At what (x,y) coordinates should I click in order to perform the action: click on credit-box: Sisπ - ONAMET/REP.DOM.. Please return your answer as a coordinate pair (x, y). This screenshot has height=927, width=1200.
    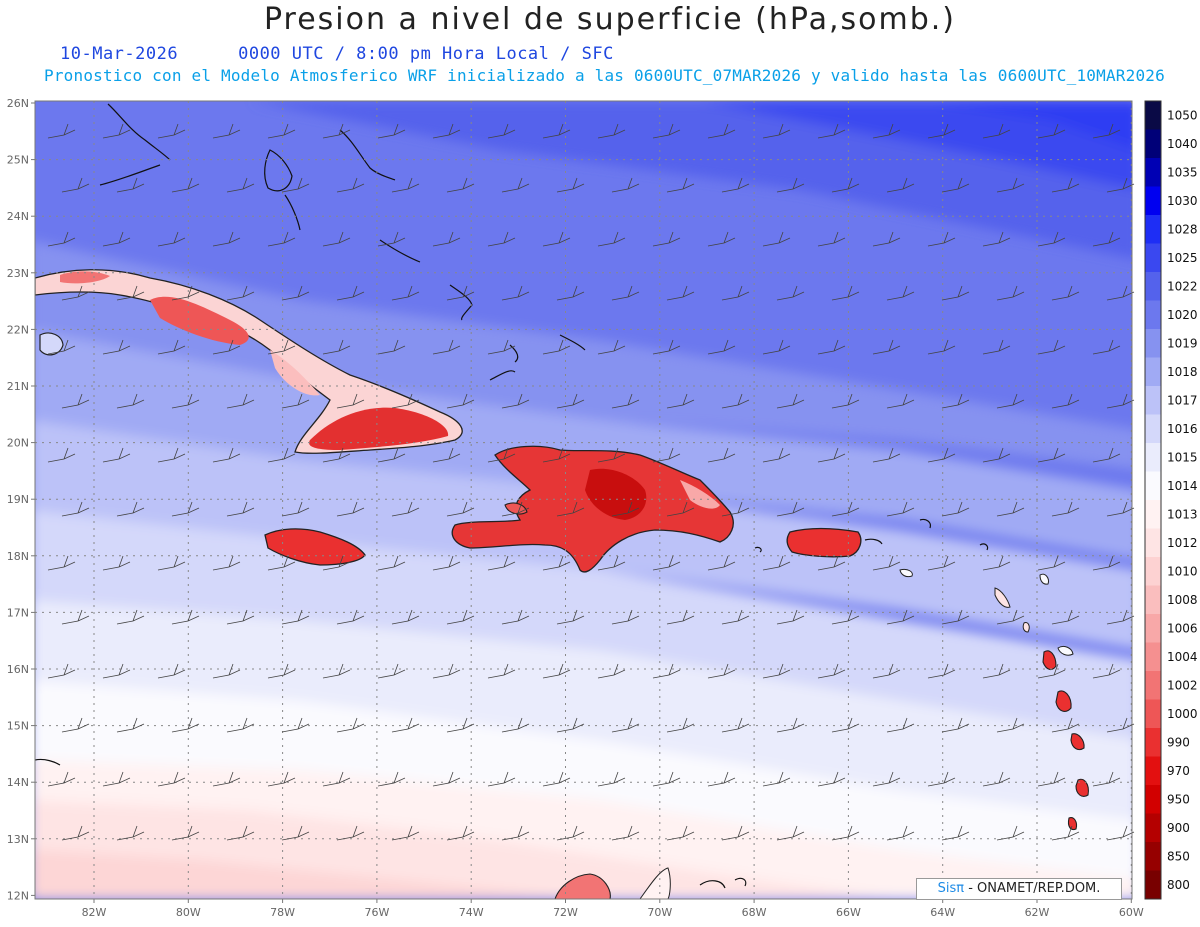
    Looking at the image, I should click on (1019, 889).